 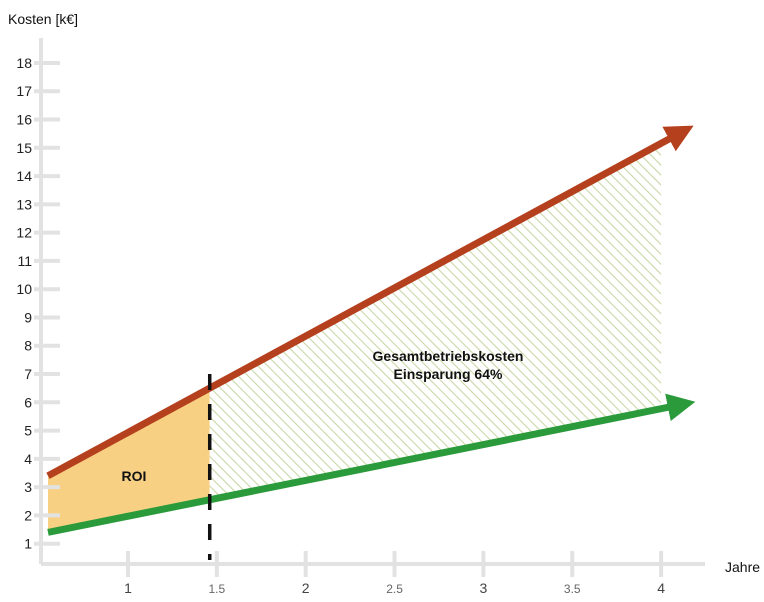 I want to click on y-tick-label: 17, so click(x=24, y=91).